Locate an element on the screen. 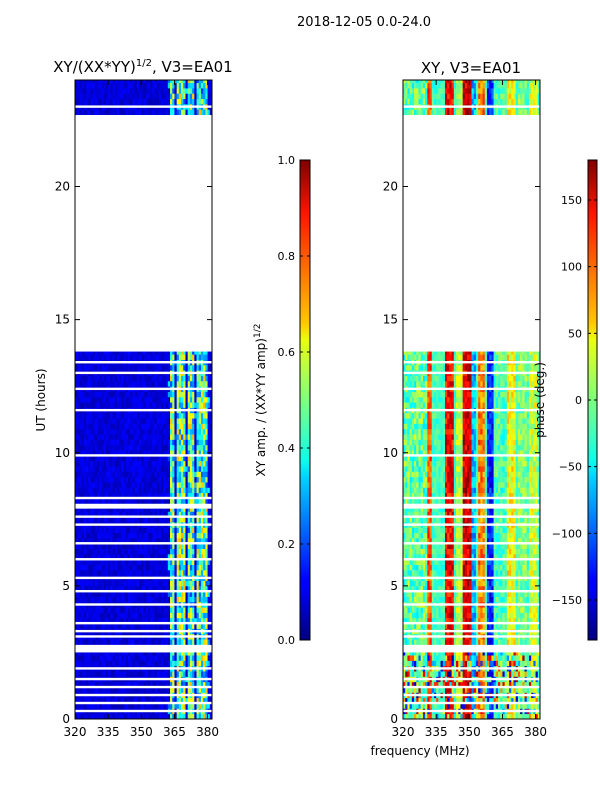  left-flagged-row is located at coordinates (143, 389).